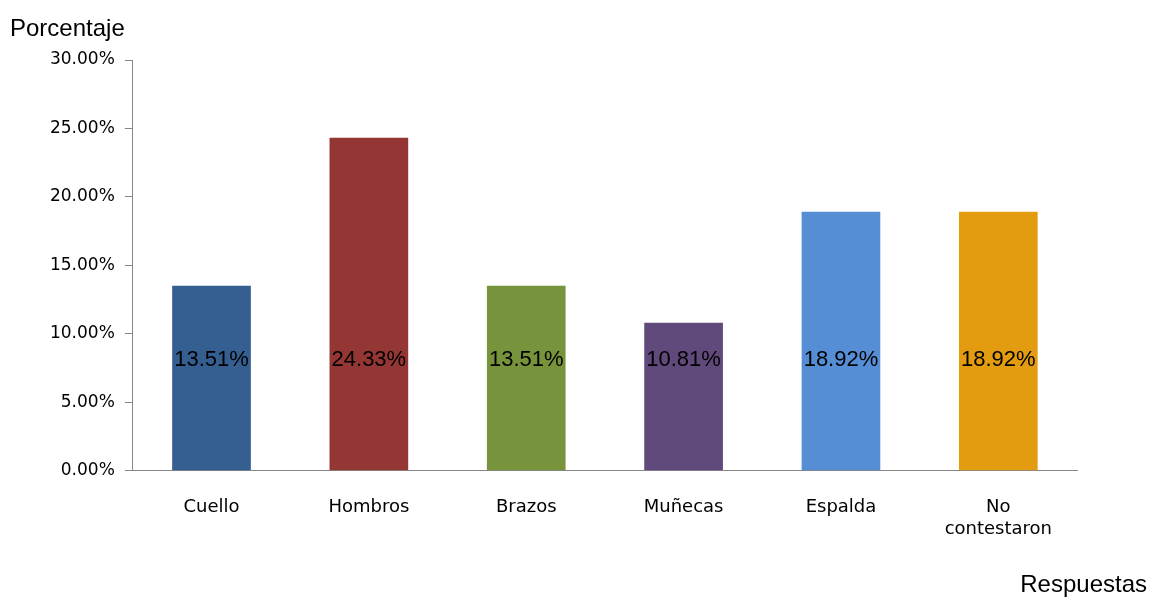 The height and width of the screenshot is (606, 1157). I want to click on y-tick-label: 25.00%, so click(82, 126).